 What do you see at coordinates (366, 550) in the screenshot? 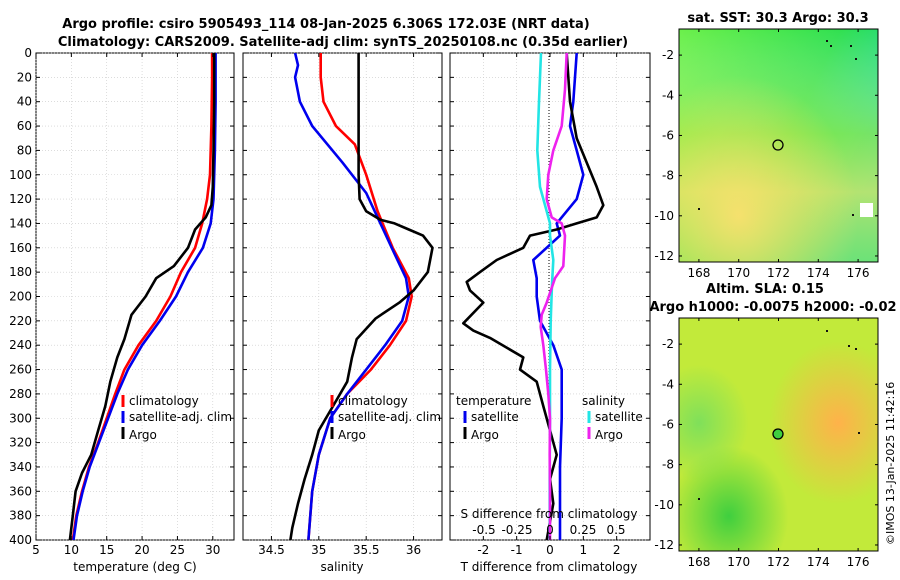
I see `x-tick-label: 35.5` at bounding box center [366, 550].